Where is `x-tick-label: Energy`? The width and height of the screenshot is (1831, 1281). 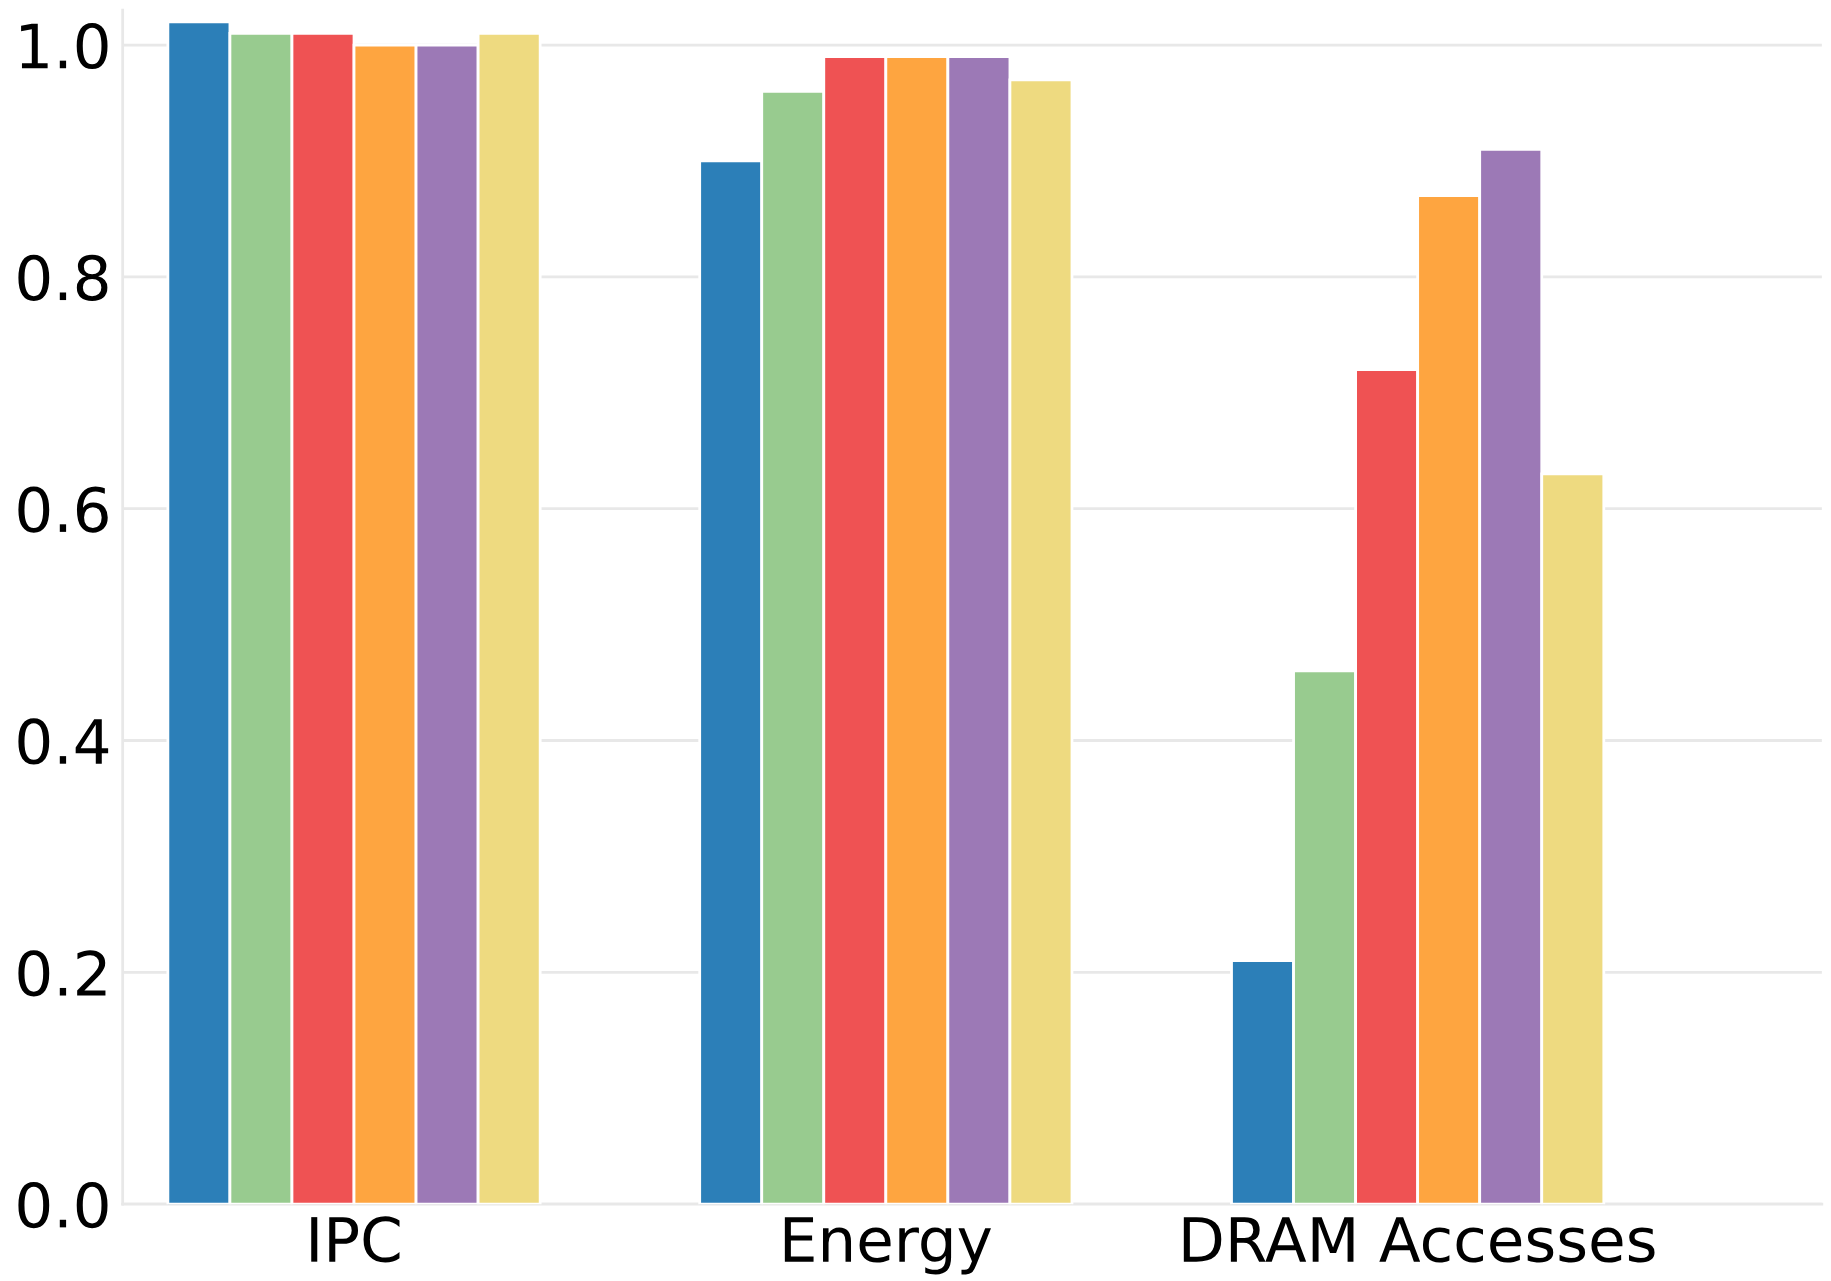
x-tick-label: Energy is located at coordinates (887, 1246).